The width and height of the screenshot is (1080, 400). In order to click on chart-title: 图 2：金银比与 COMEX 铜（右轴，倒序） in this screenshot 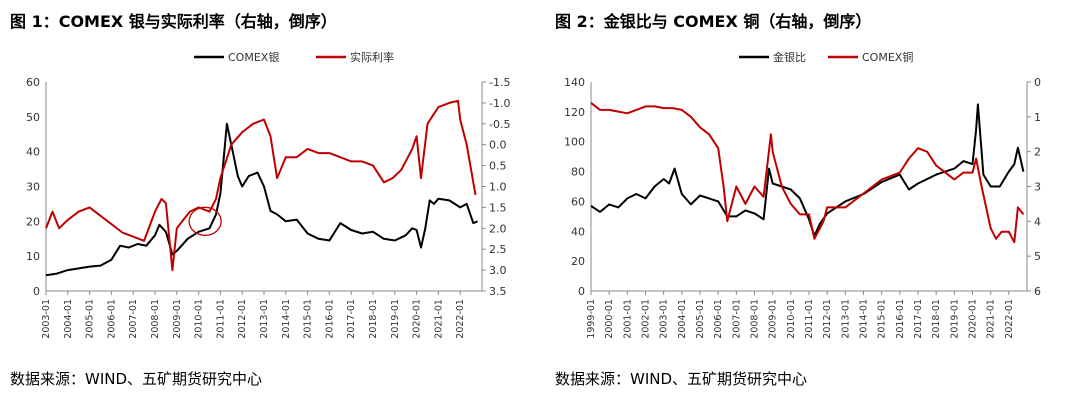, I will do `click(713, 21)`.